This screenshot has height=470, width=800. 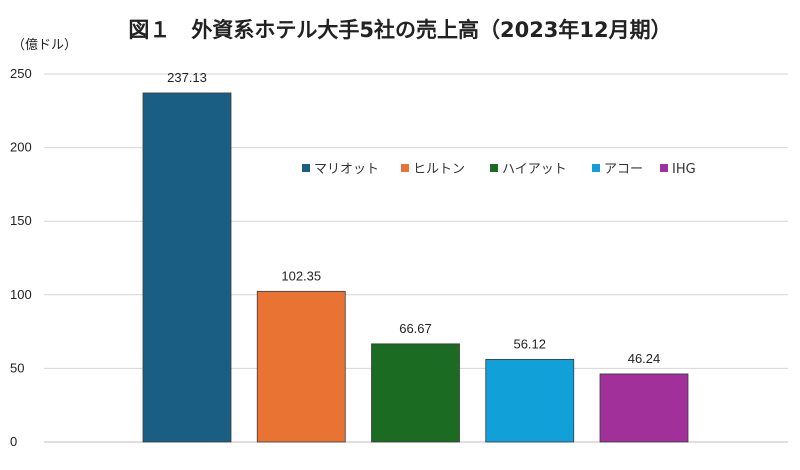 I want to click on data-label: 56.12, so click(x=529, y=343).